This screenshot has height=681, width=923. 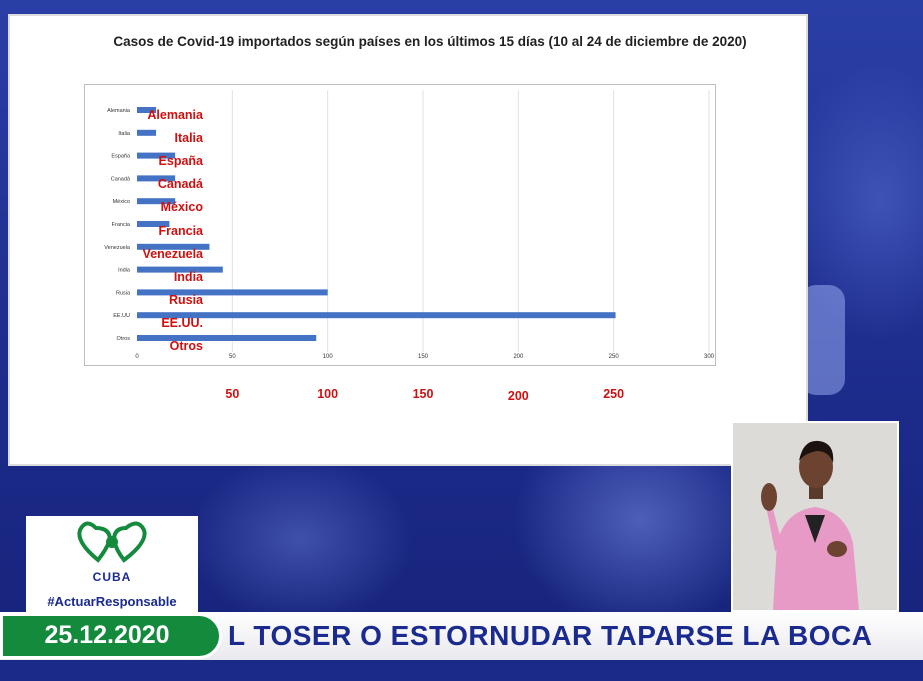 What do you see at coordinates (123, 293) in the screenshot?
I see `y-tick-label: Rusia` at bounding box center [123, 293].